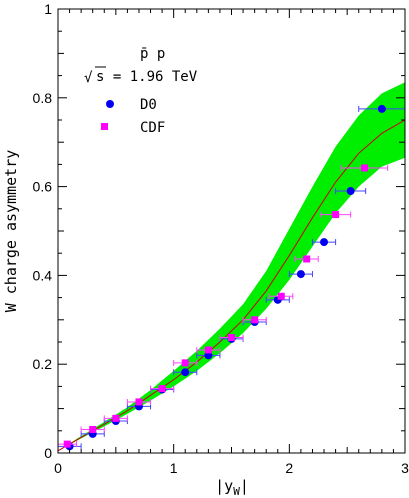  Describe the element at coordinates (141, 91) in the screenshot. I see `legend: p̄ p √ s = 1.96 TeV D0 CDF` at that location.